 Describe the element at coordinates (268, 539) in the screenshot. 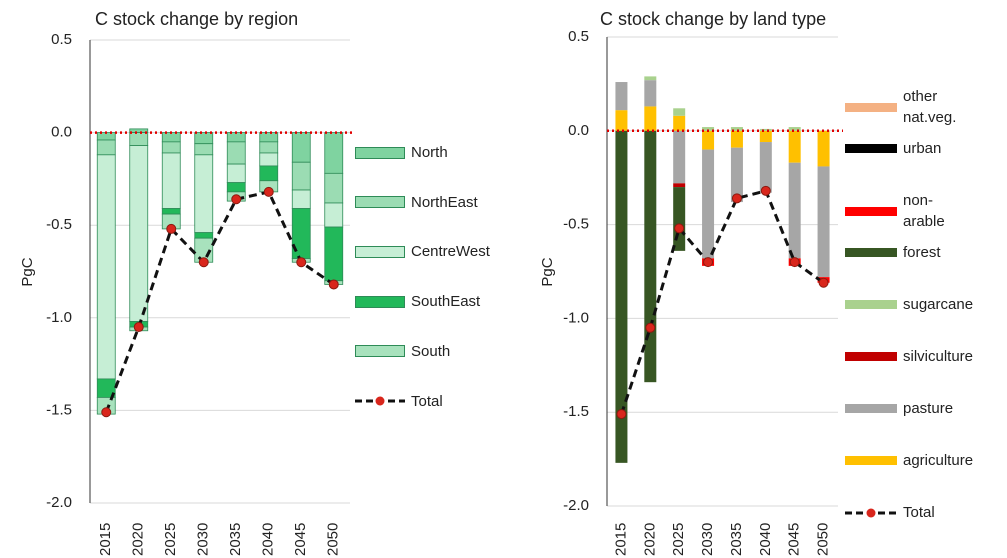

I see `x-tick-label: 2040` at that location.